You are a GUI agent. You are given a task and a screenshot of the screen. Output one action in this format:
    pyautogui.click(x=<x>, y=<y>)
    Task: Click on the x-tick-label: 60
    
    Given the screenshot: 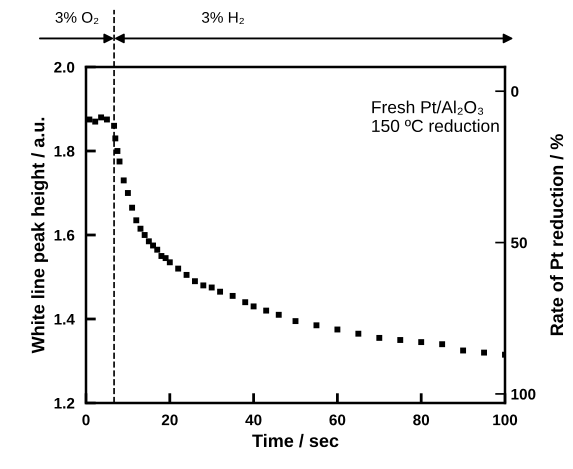 What is the action you would take?
    pyautogui.click(x=337, y=420)
    